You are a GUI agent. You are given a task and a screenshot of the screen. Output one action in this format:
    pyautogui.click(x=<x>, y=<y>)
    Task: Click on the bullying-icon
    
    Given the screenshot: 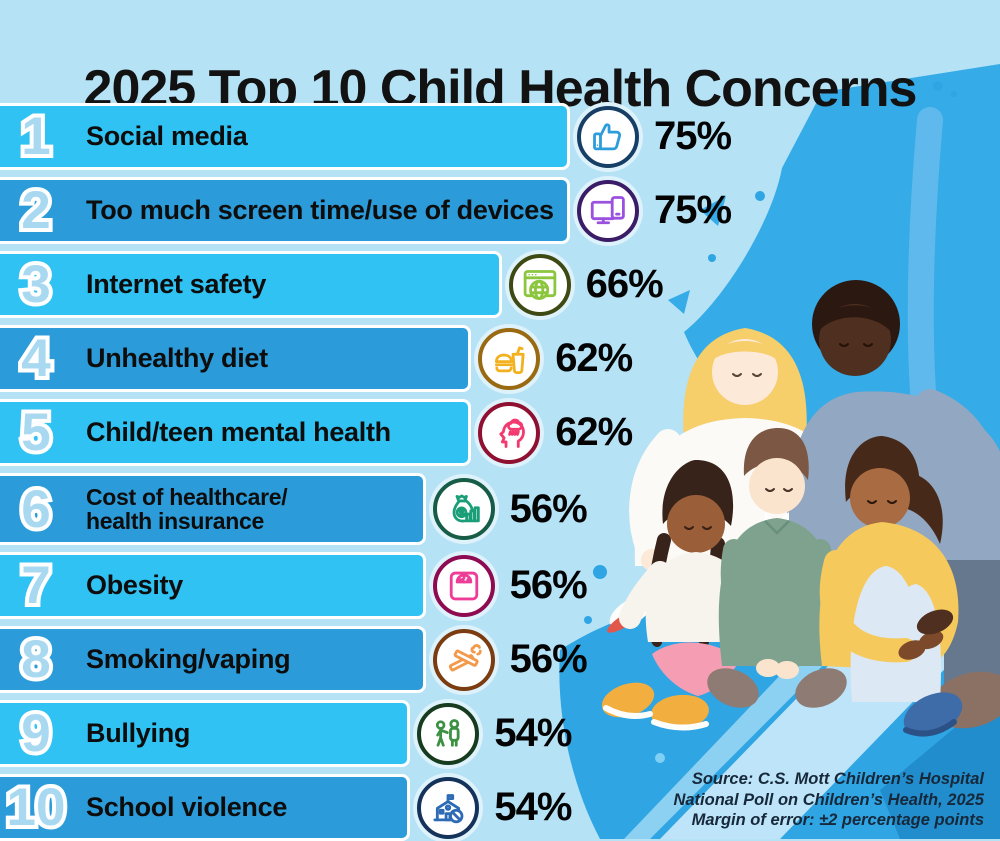 What is the action you would take?
    pyautogui.click(x=448, y=733)
    